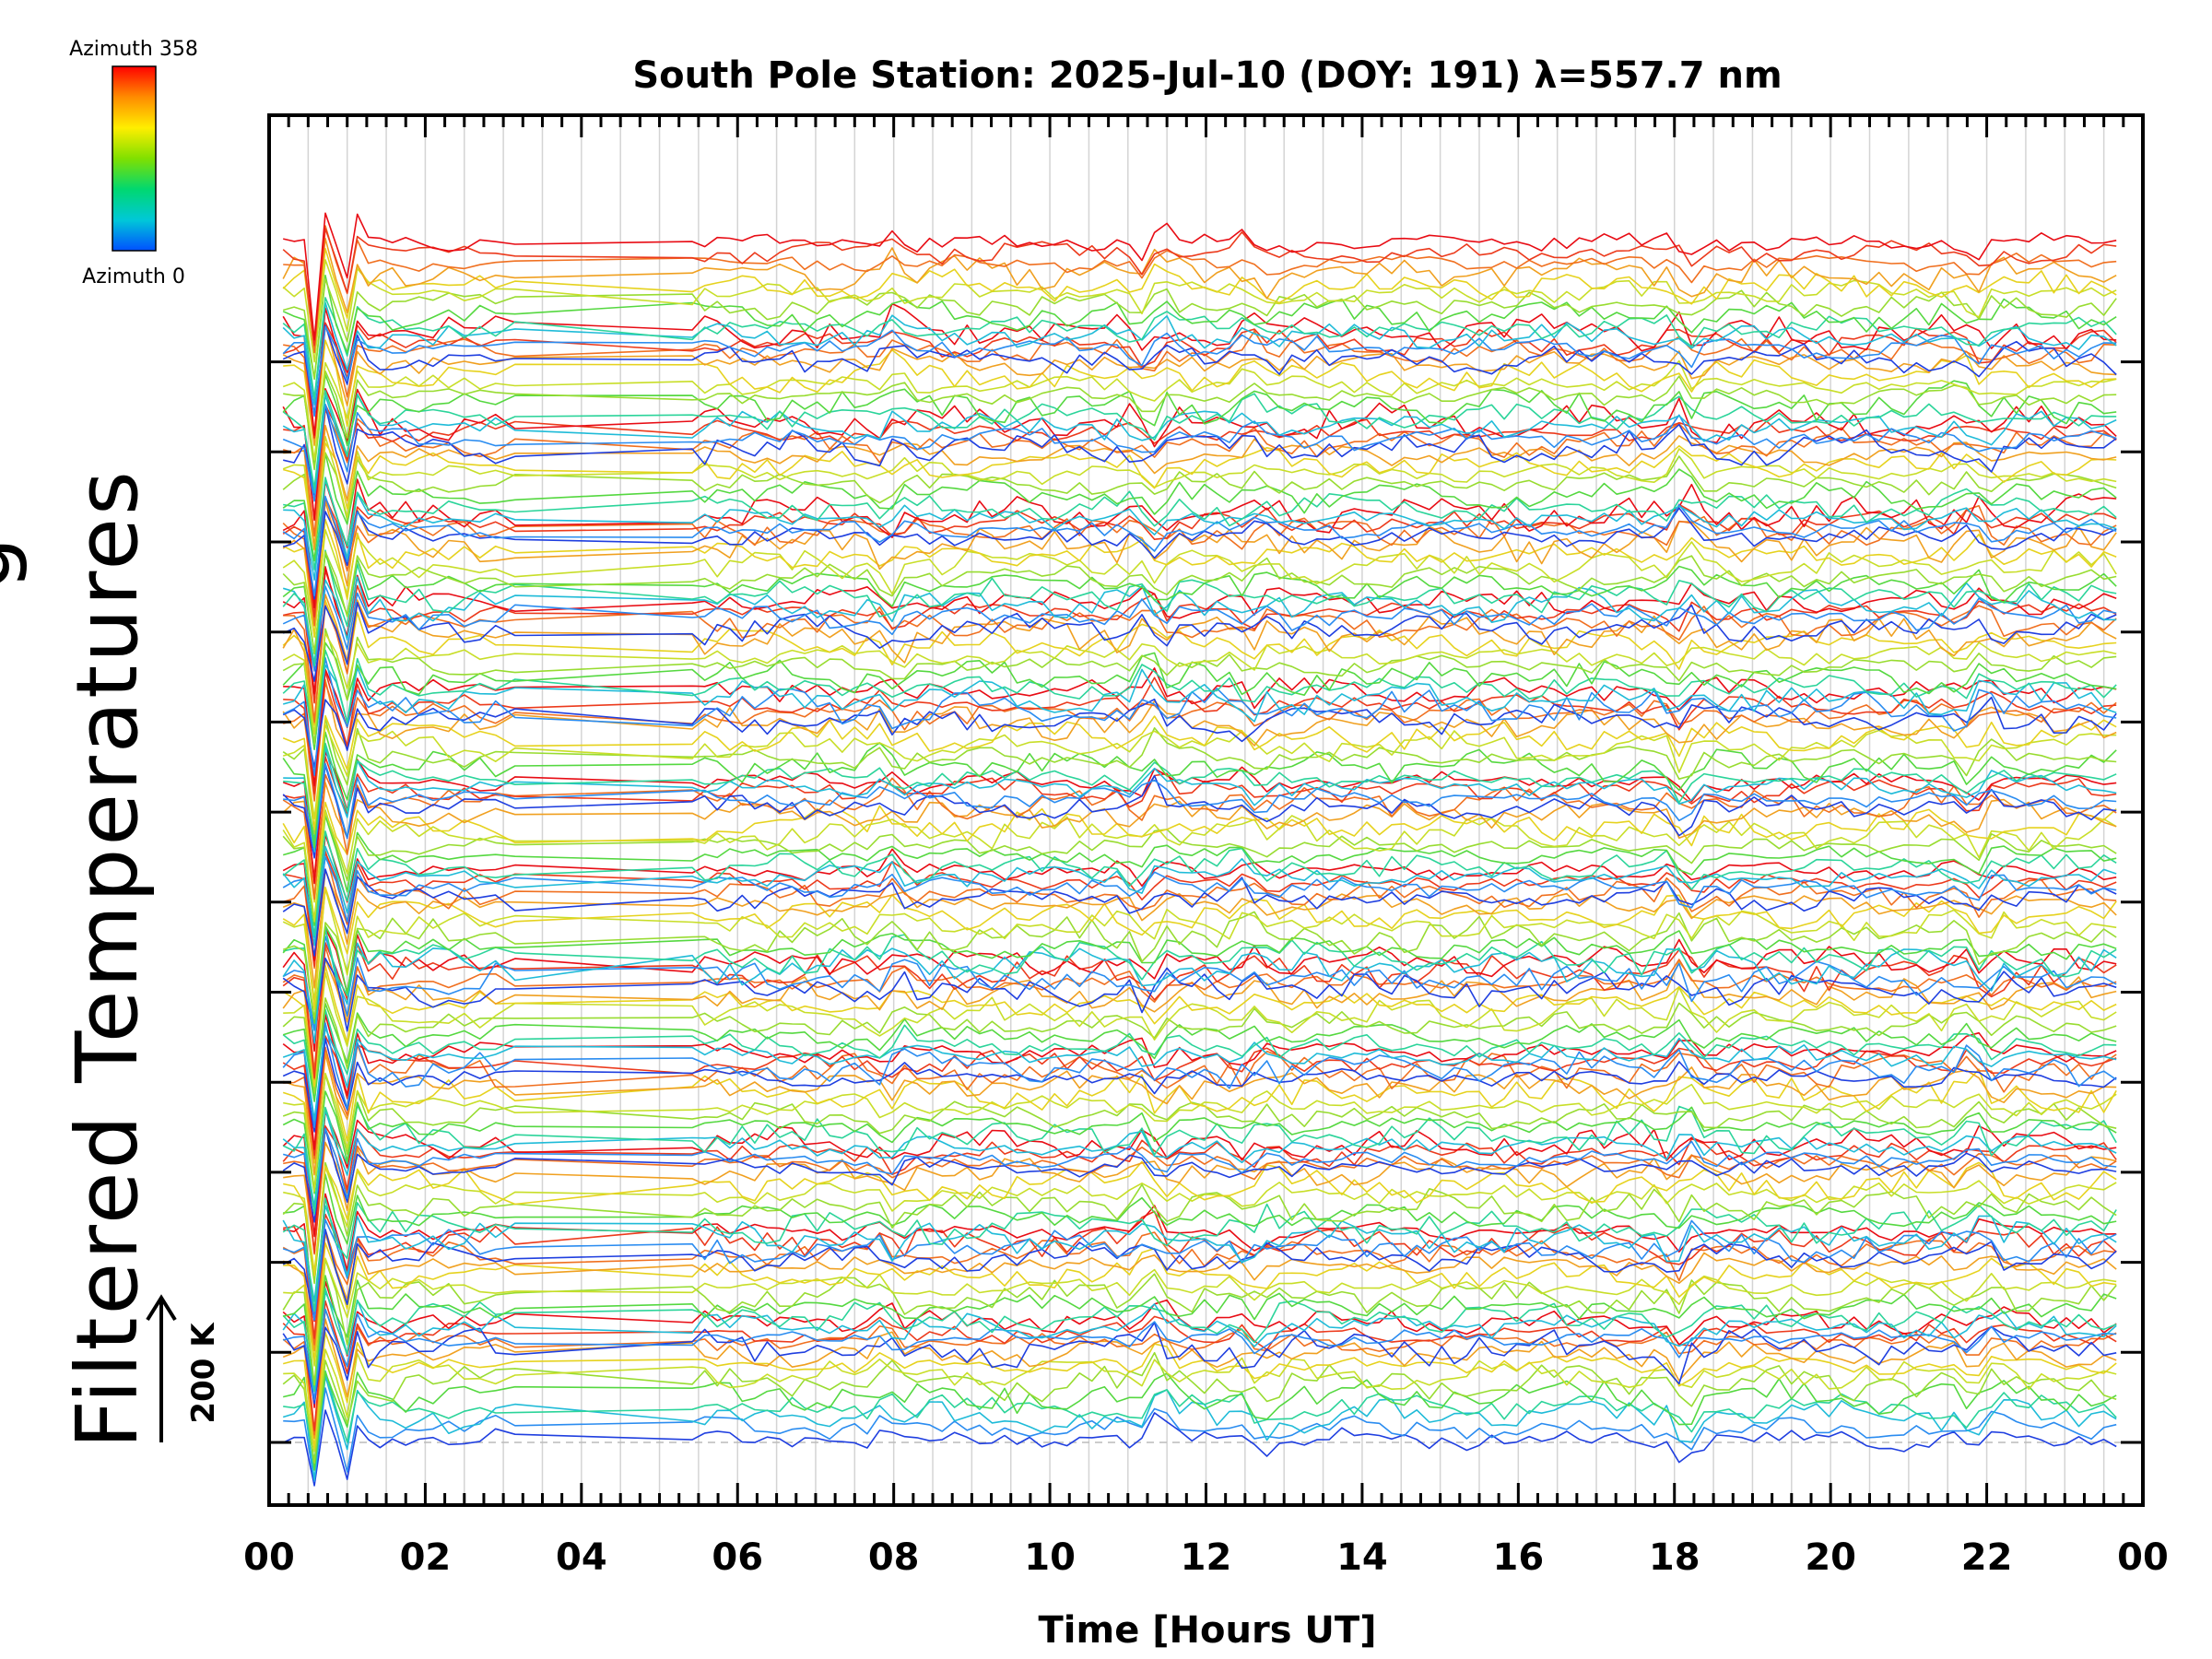  Describe the element at coordinates (2143, 1557) in the screenshot. I see `x-tick-label: 00` at that location.